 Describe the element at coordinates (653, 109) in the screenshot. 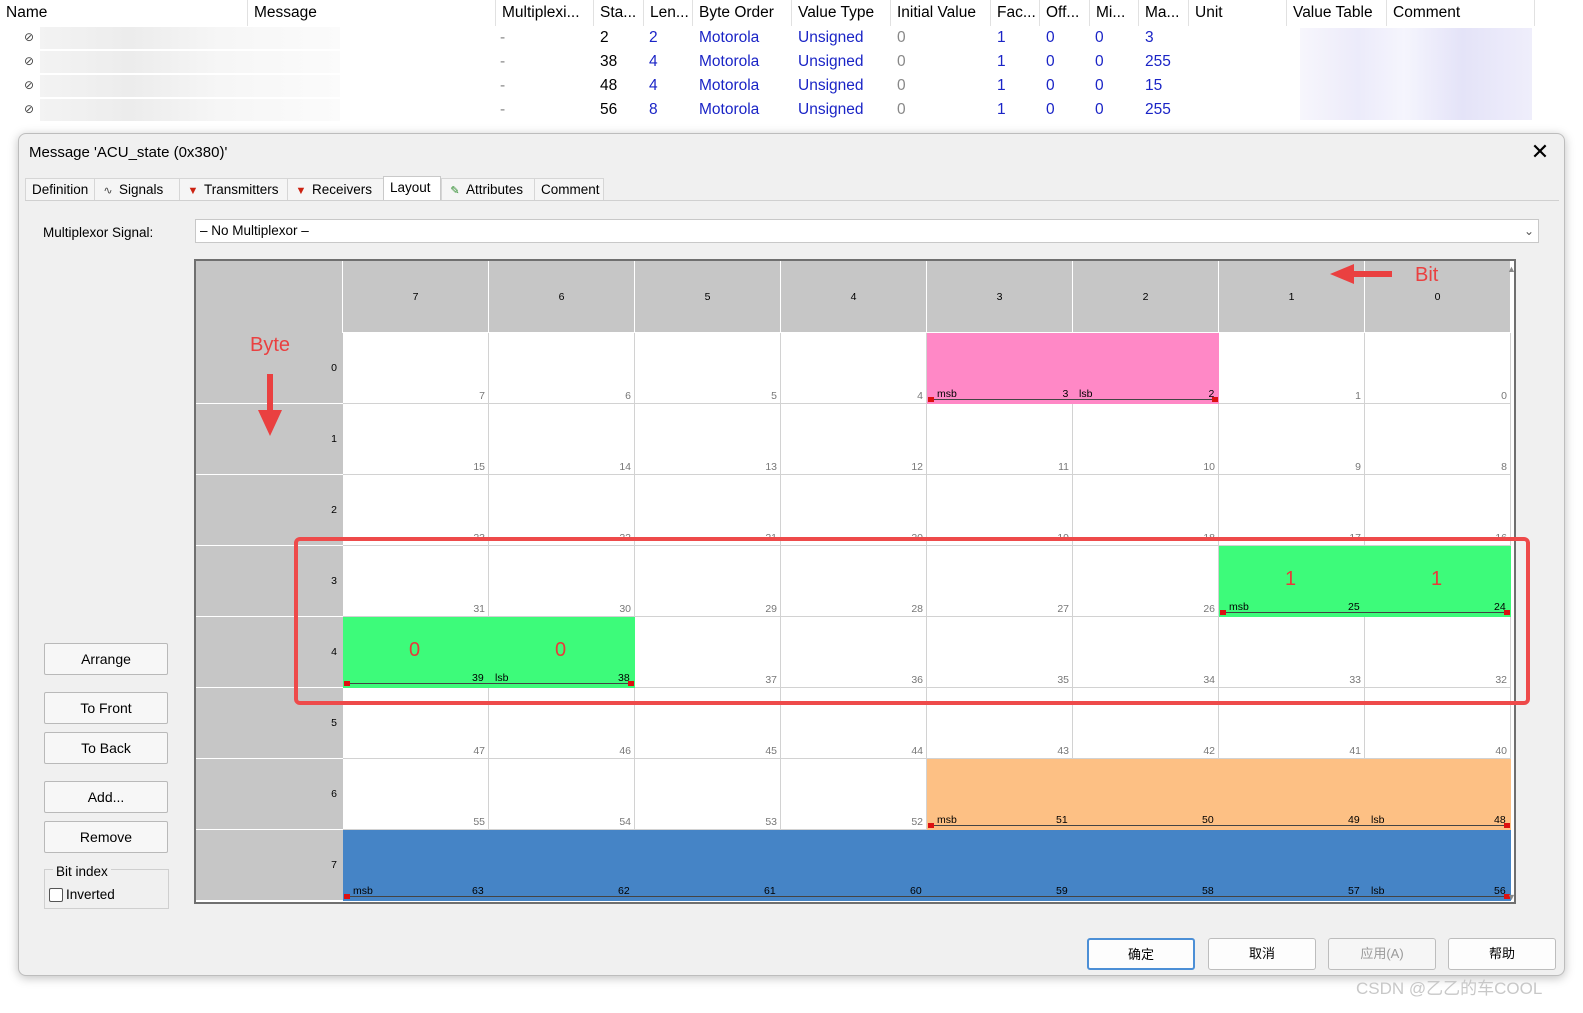

I see `table-cell-length: 8` at that location.